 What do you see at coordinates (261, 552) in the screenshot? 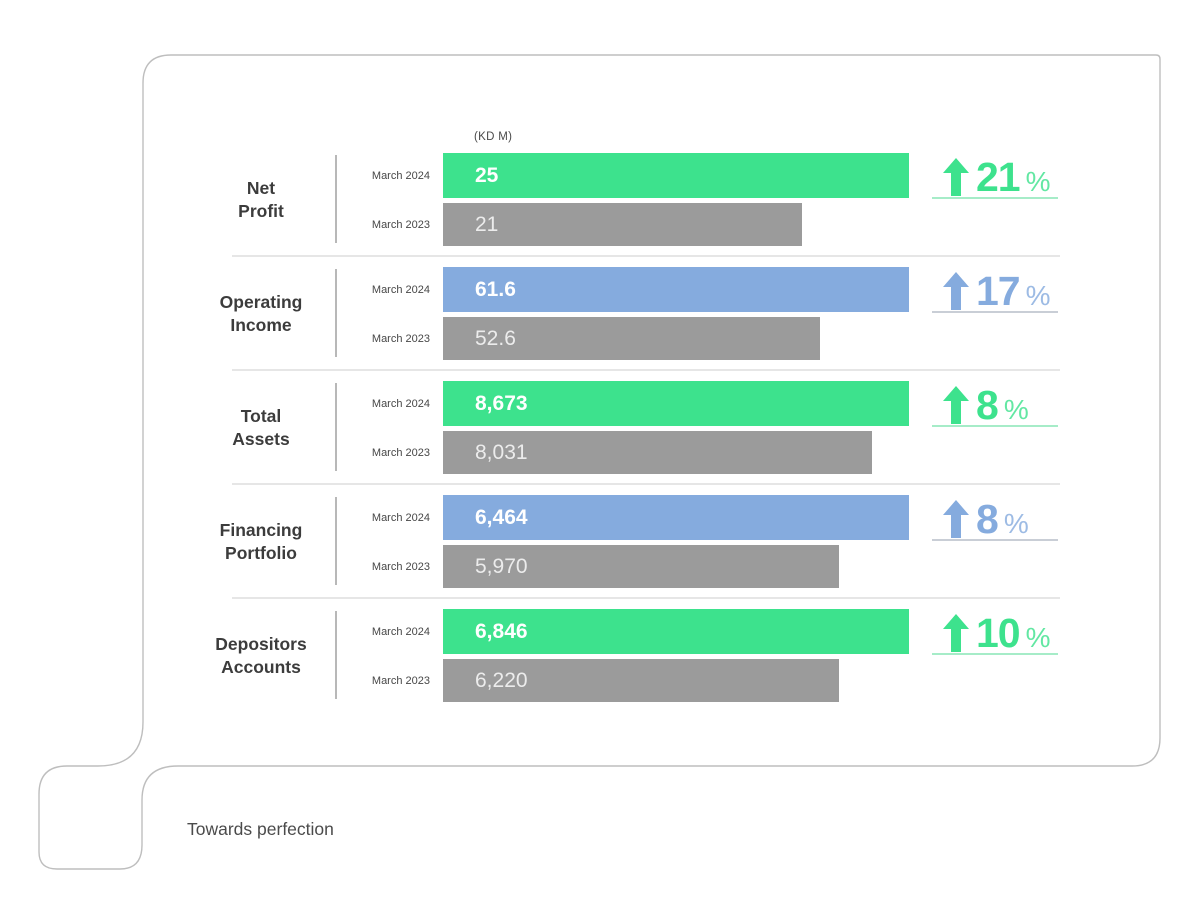
I see `category-line-2: Portfolio` at bounding box center [261, 552].